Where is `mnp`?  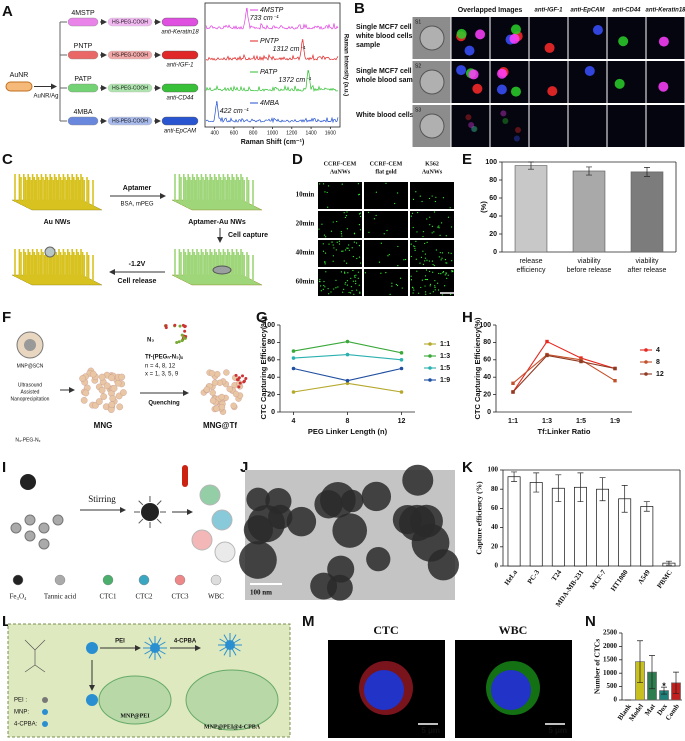 mnp is located at coordinates (92, 700).